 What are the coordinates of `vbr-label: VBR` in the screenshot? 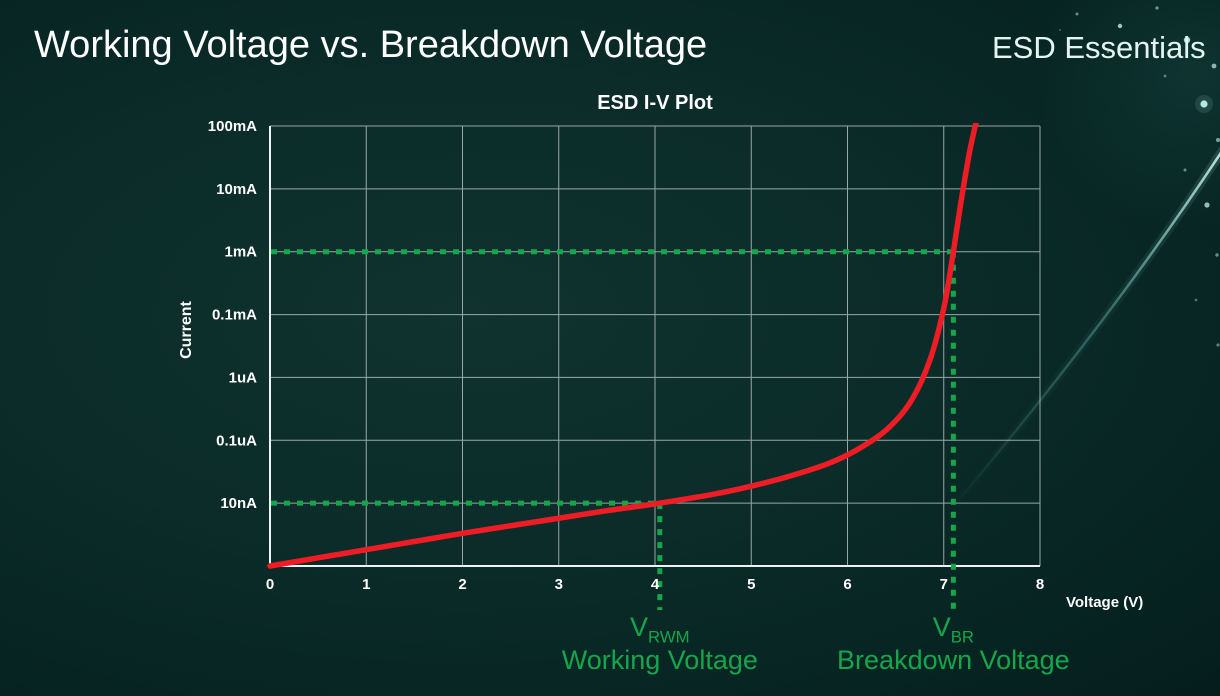 It's located at (953, 629).